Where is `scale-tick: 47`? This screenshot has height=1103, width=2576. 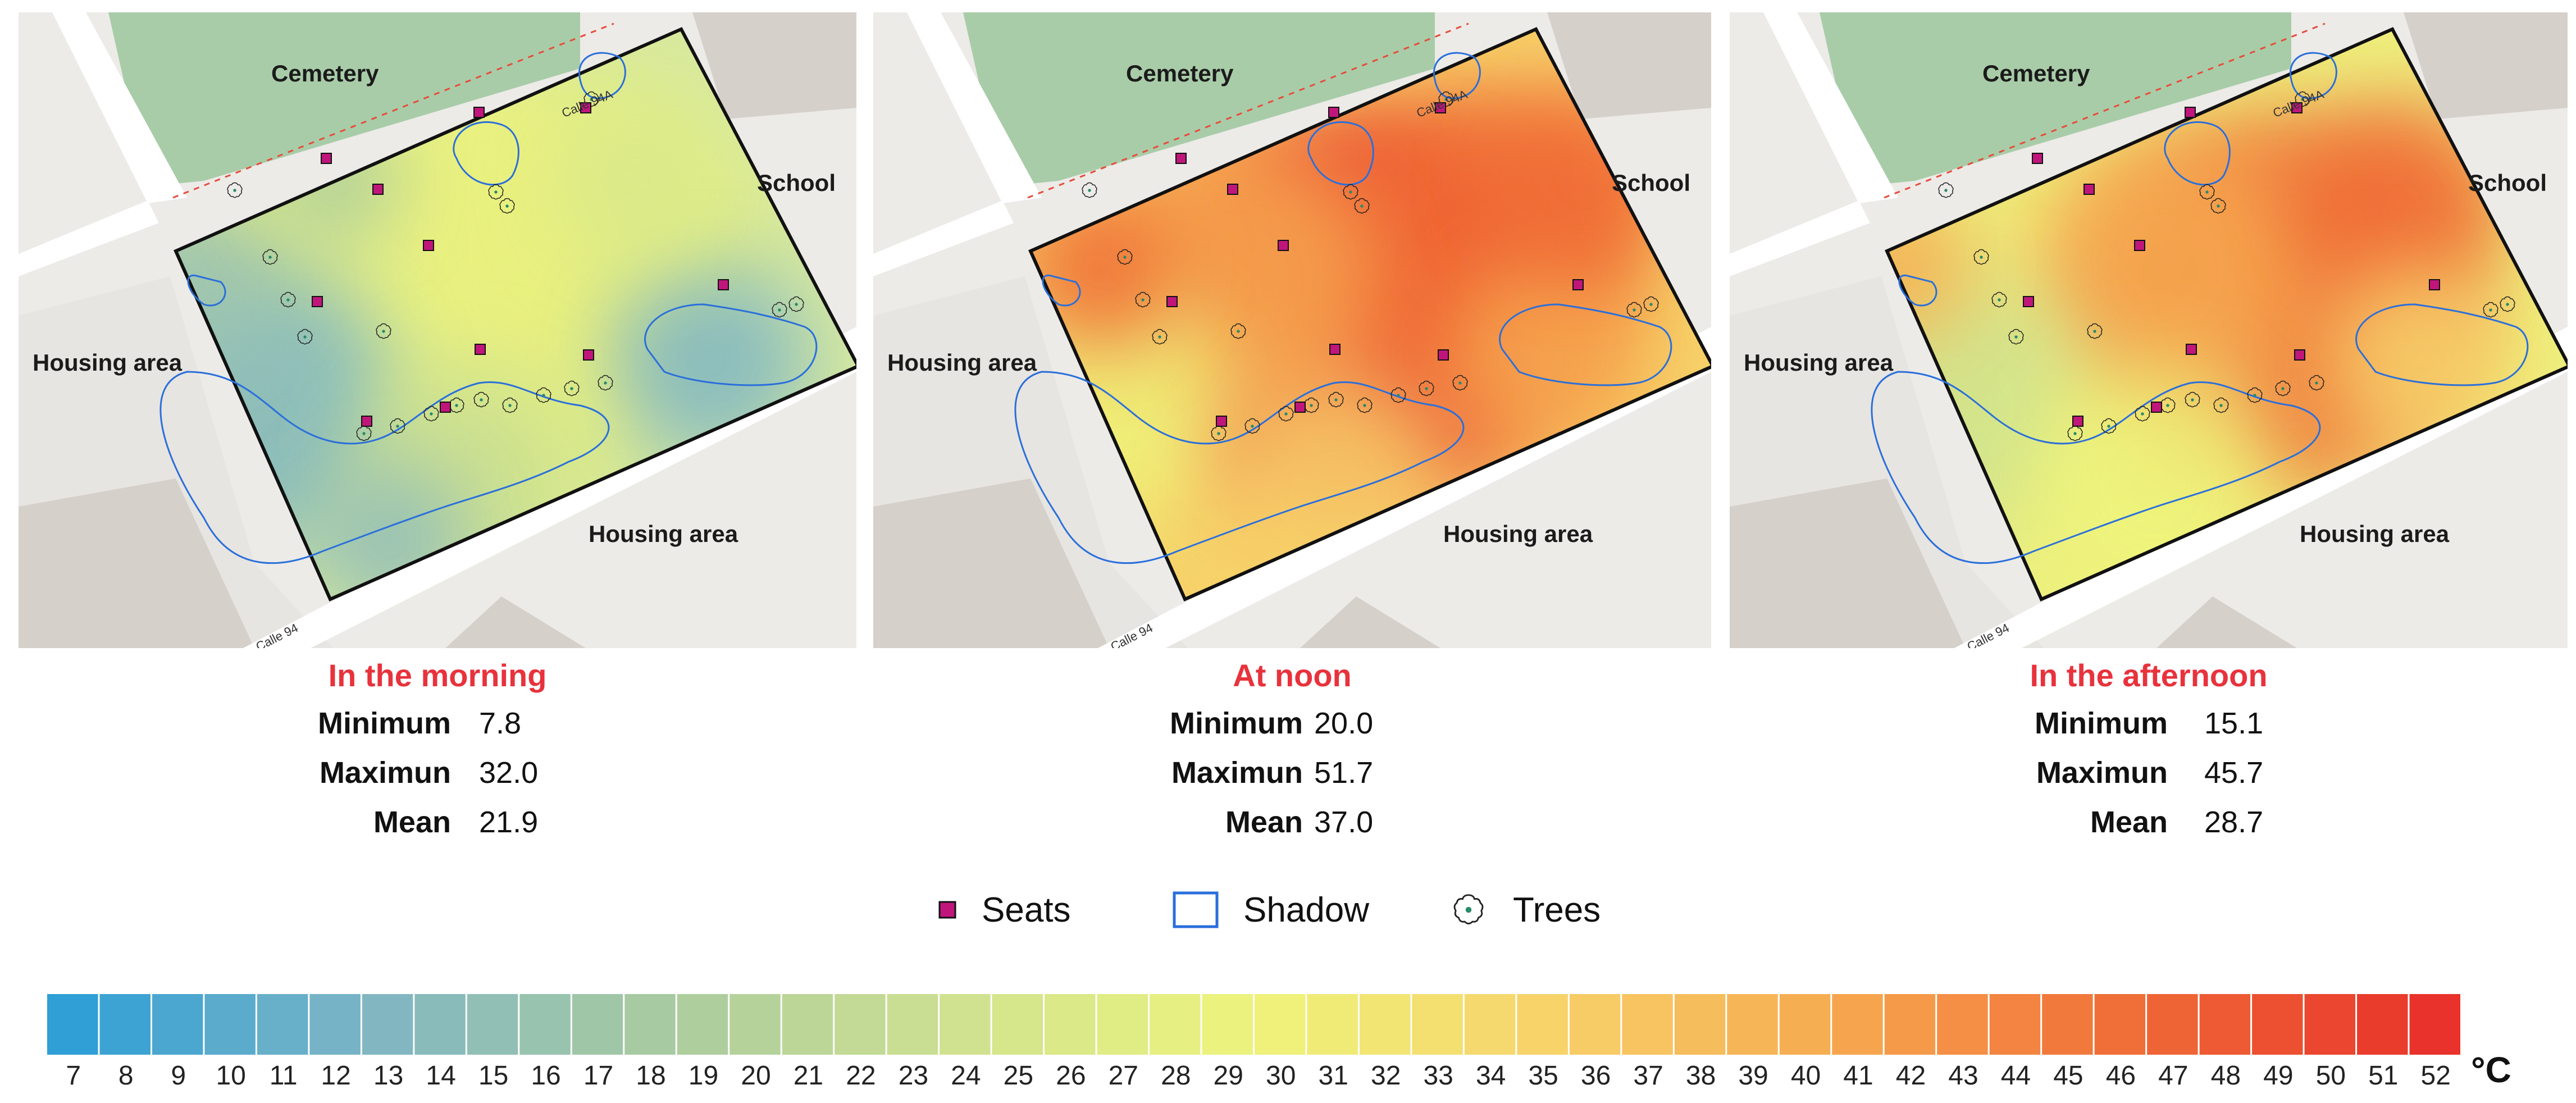 scale-tick: 47 is located at coordinates (2173, 1076).